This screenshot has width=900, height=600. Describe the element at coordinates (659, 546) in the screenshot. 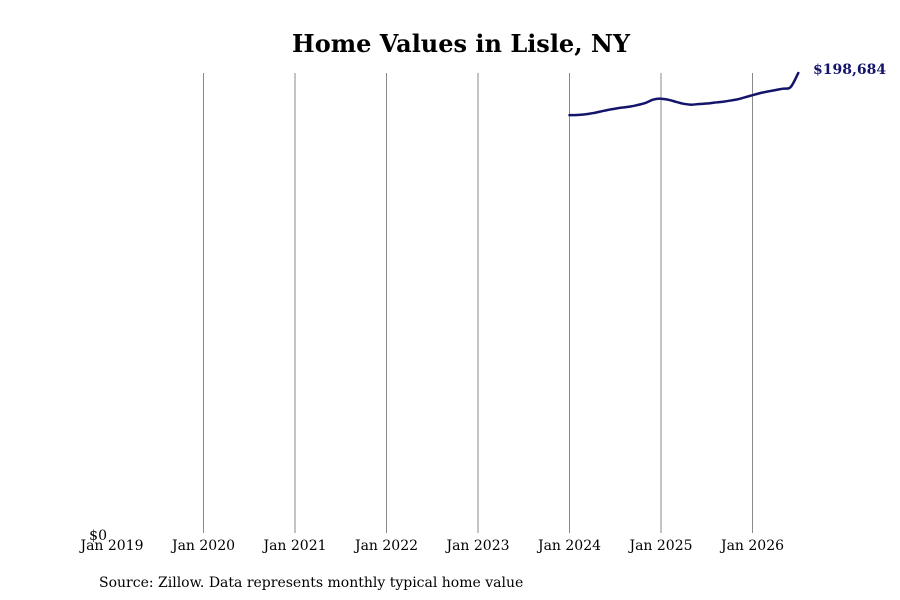

I see `x-tick-label: Jan 2025` at that location.